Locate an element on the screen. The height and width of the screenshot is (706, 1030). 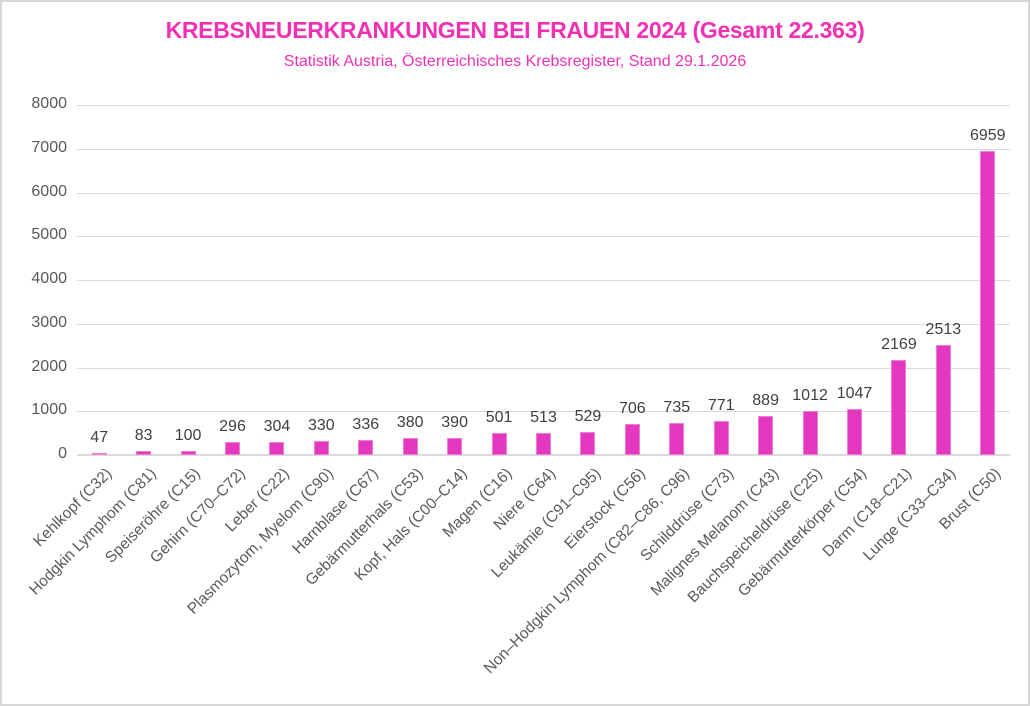
bar-value-label: 83 is located at coordinates (143, 435).